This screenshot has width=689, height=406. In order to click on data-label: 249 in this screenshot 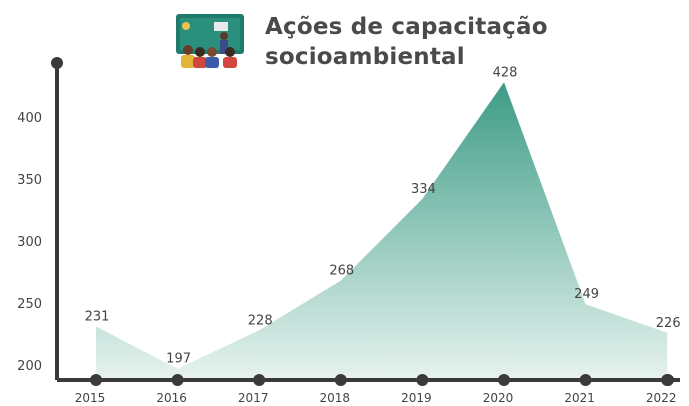, I will do `click(586, 294)`.